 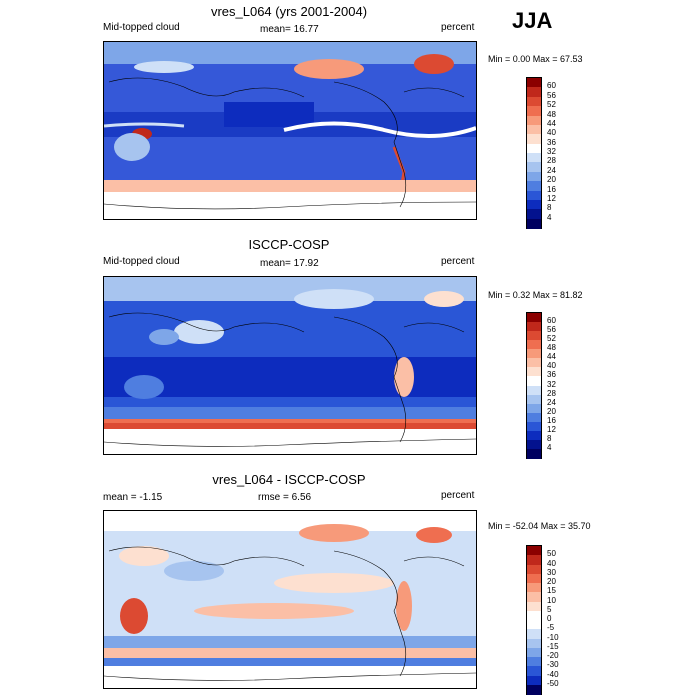 I want to click on panel-3-units: percent, so click(x=458, y=495).